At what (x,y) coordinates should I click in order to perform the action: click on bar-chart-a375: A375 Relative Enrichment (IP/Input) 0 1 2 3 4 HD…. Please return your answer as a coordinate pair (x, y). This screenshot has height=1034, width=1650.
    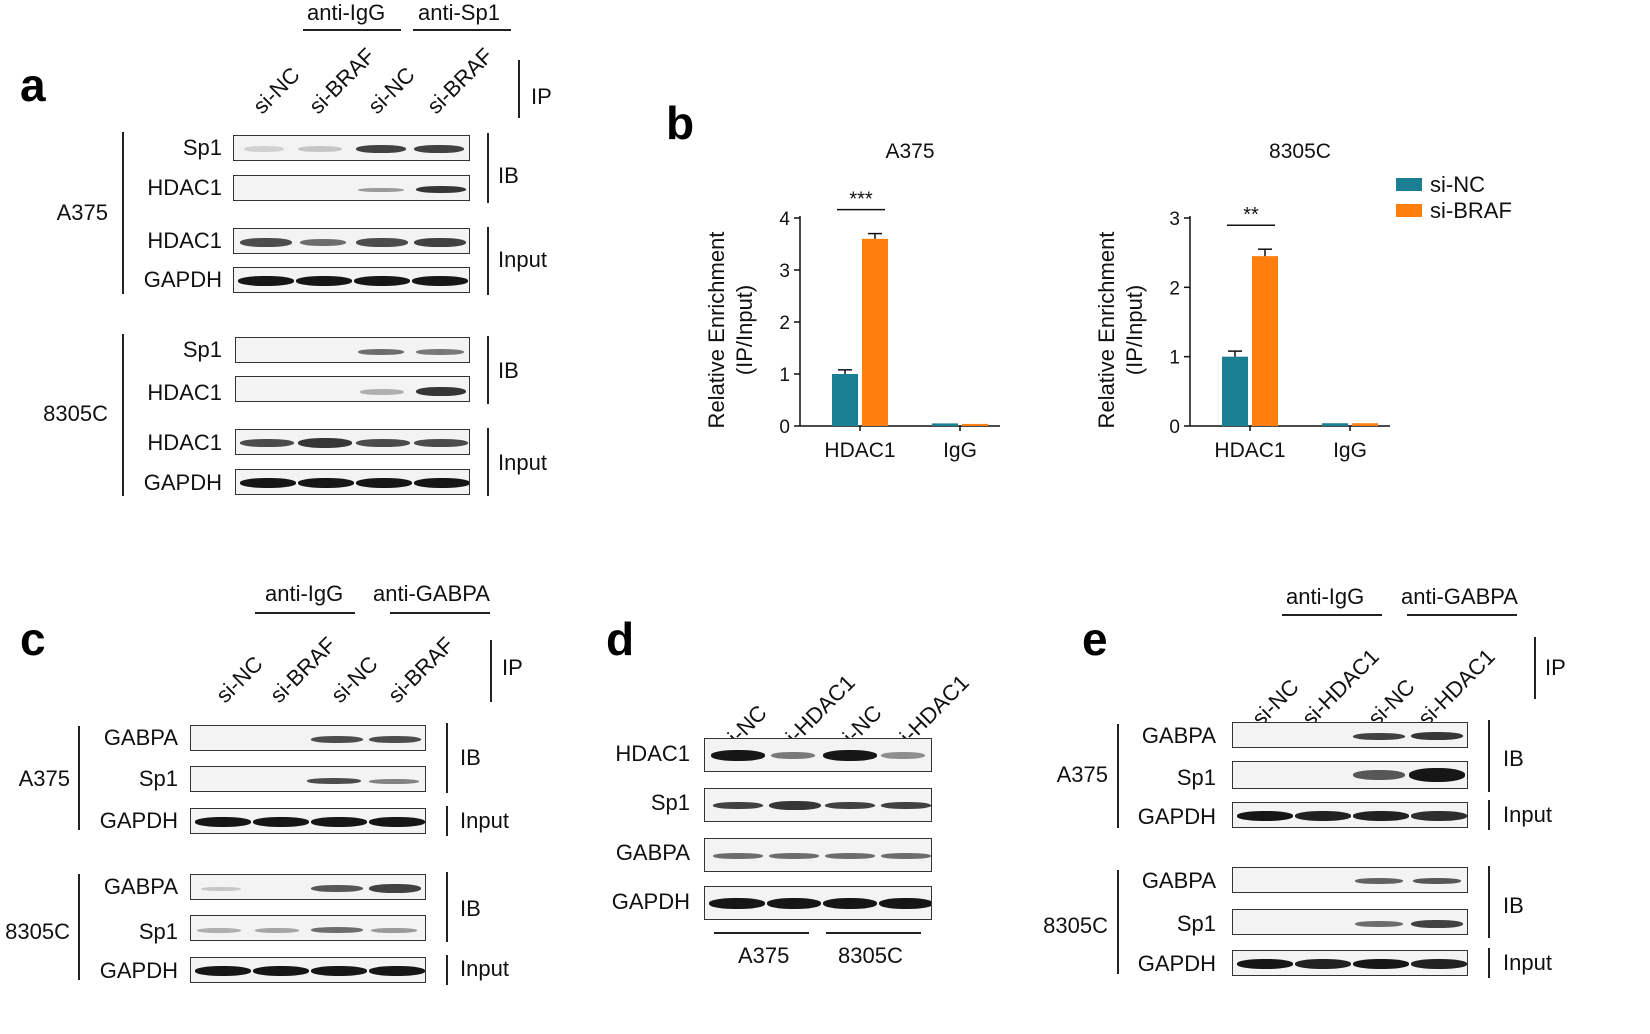
    Looking at the image, I should click on (852, 301).